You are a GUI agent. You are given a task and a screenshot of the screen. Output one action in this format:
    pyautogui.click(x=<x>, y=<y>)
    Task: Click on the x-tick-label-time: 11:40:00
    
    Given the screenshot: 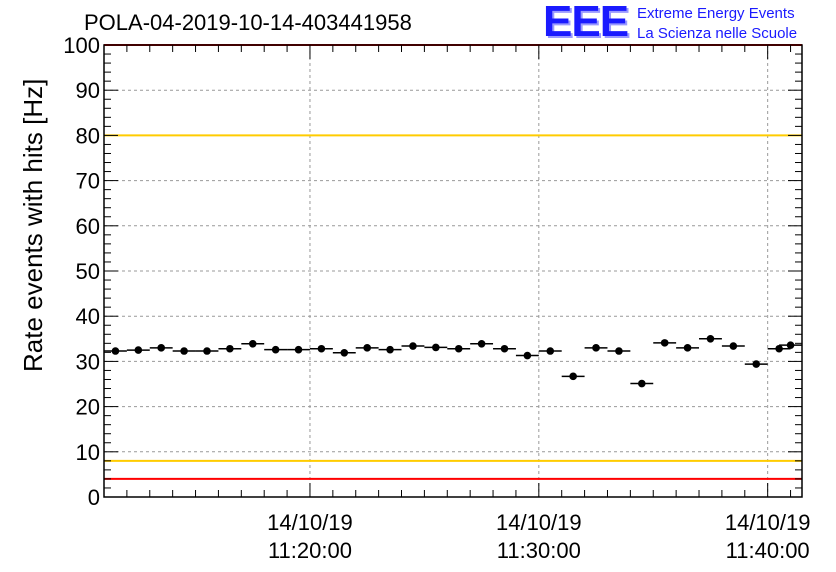 What is the action you would take?
    pyautogui.click(x=768, y=550)
    